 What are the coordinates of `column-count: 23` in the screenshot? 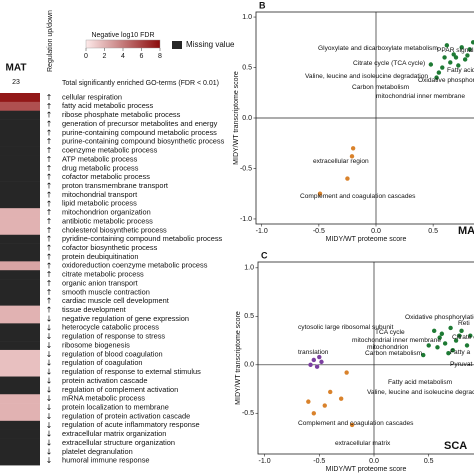 It's located at (16, 82).